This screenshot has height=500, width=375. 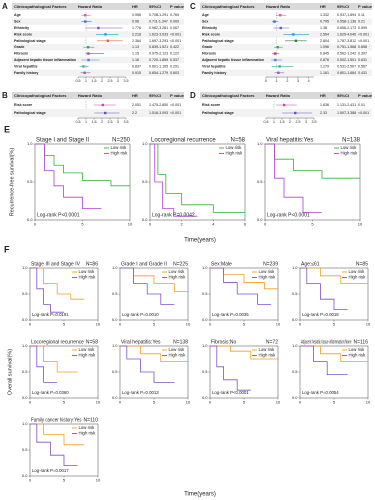 What do you see at coordinates (360, 342) in the screenshot?
I see `n-label: N=116` at bounding box center [360, 342].